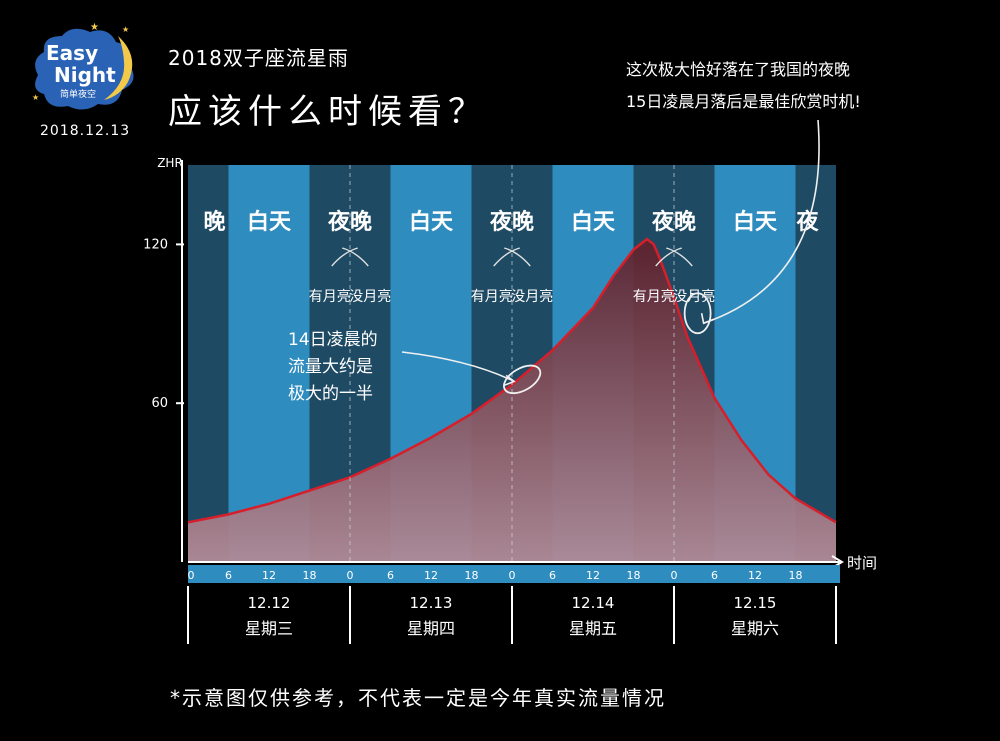 The height and width of the screenshot is (741, 1000). Describe the element at coordinates (269, 628) in the screenshot. I see `day-weekday: 星期三` at that location.